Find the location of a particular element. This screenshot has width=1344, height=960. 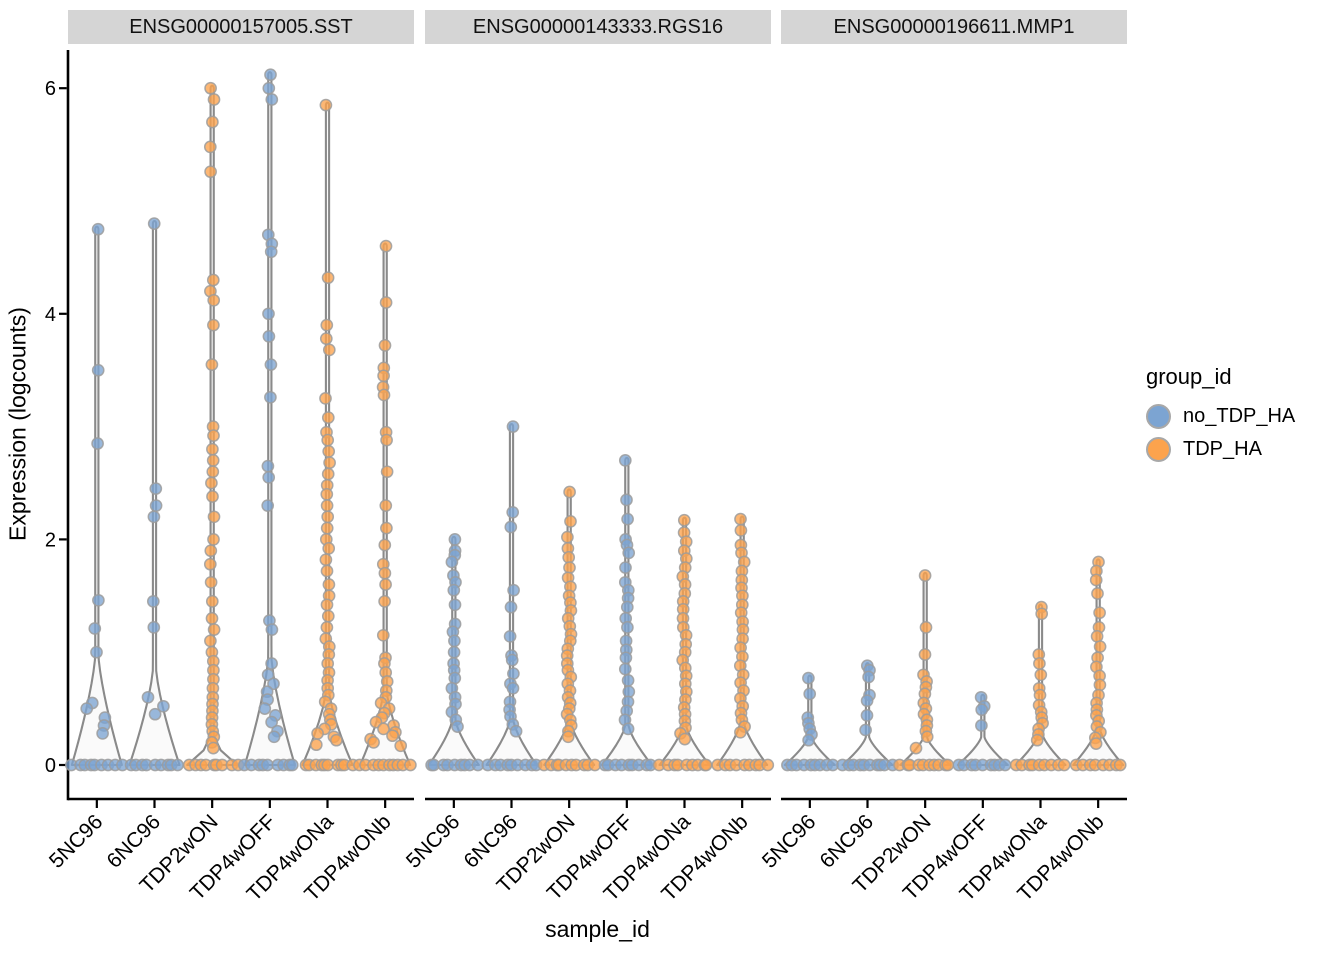

legend-entry: TDP_HA is located at coordinates (1220, 449).